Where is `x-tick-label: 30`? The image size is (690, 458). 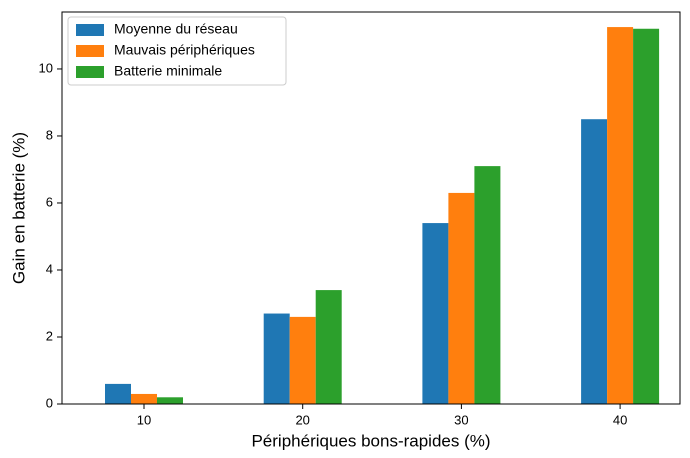
x-tick-label: 30 is located at coordinates (461, 419).